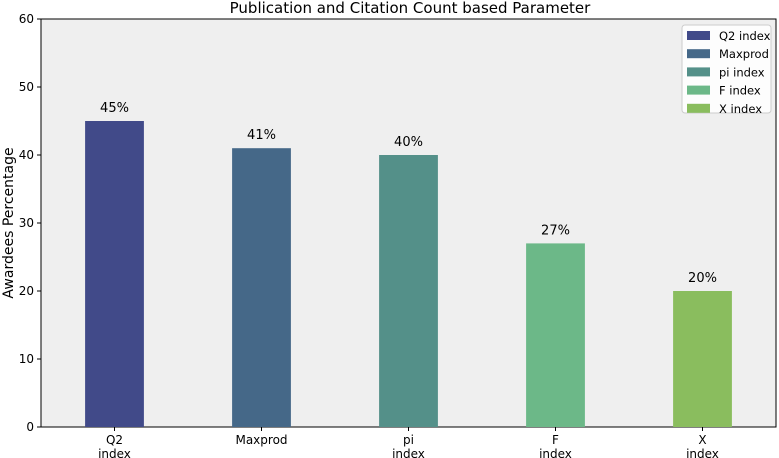 This screenshot has height=458, width=779. Describe the element at coordinates (261, 135) in the screenshot. I see `data-label: 41%` at that location.